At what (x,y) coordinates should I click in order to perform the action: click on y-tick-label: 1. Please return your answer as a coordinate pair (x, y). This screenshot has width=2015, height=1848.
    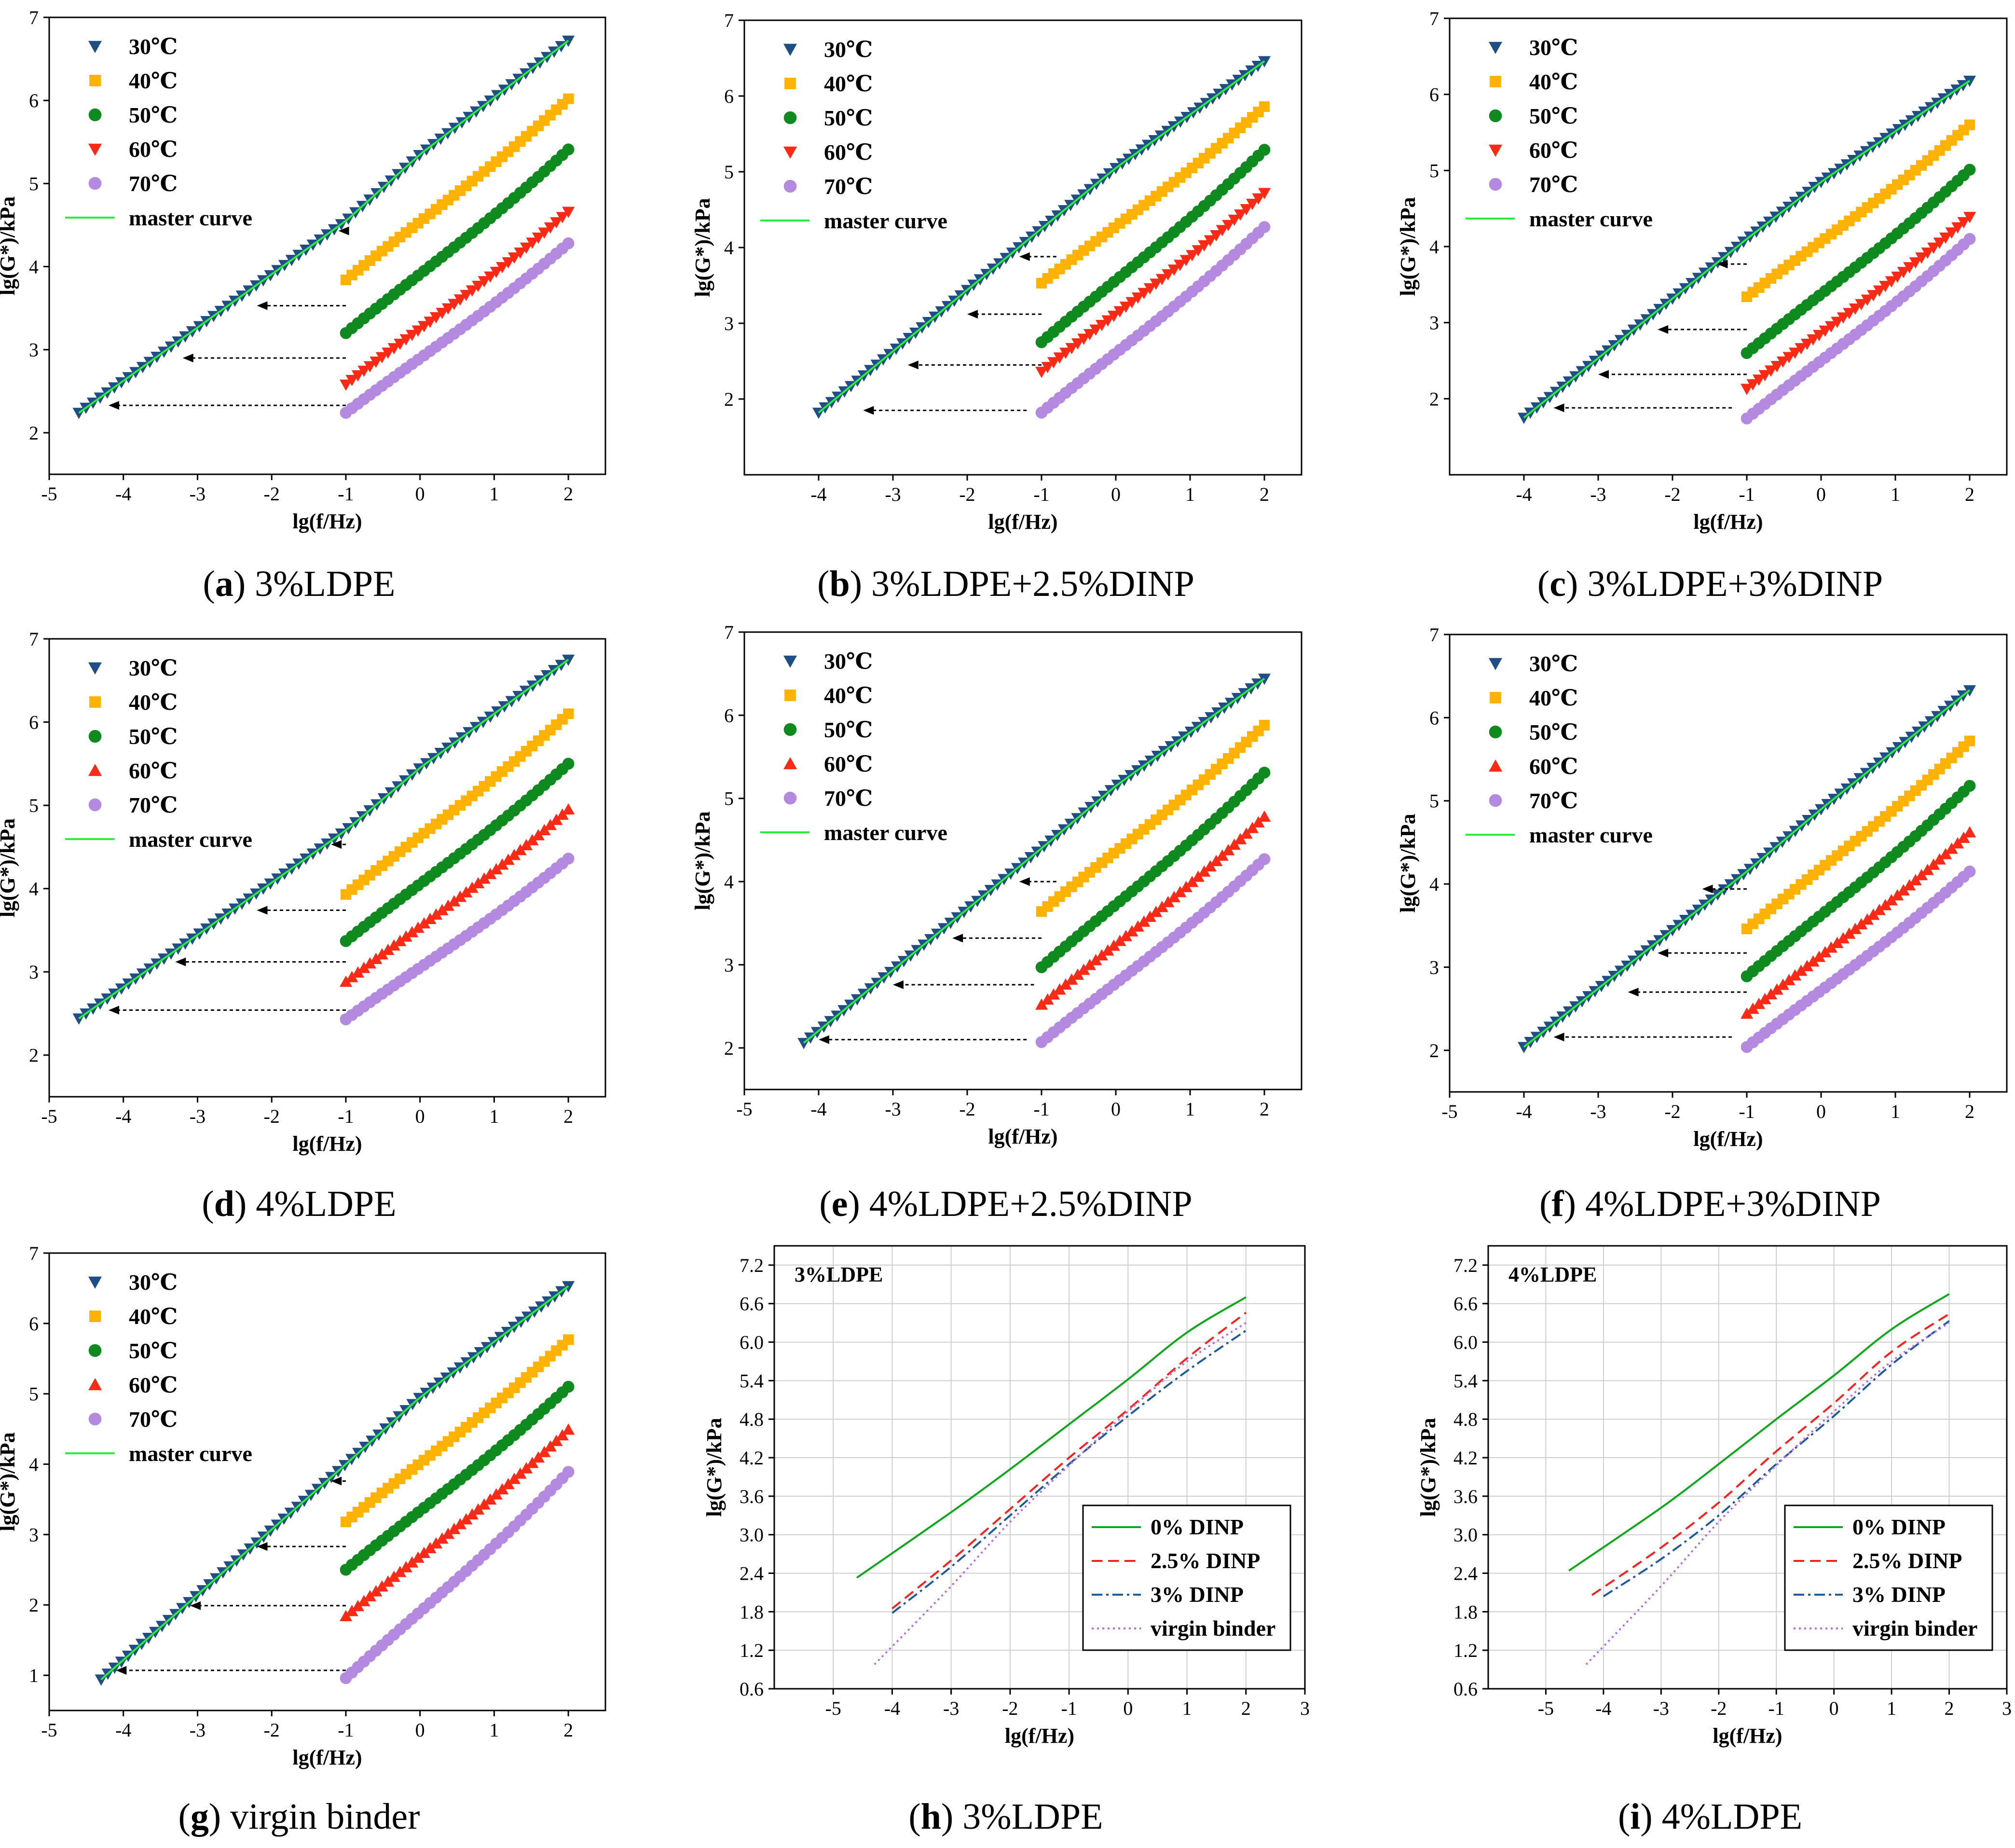
    Looking at the image, I should click on (34, 1675).